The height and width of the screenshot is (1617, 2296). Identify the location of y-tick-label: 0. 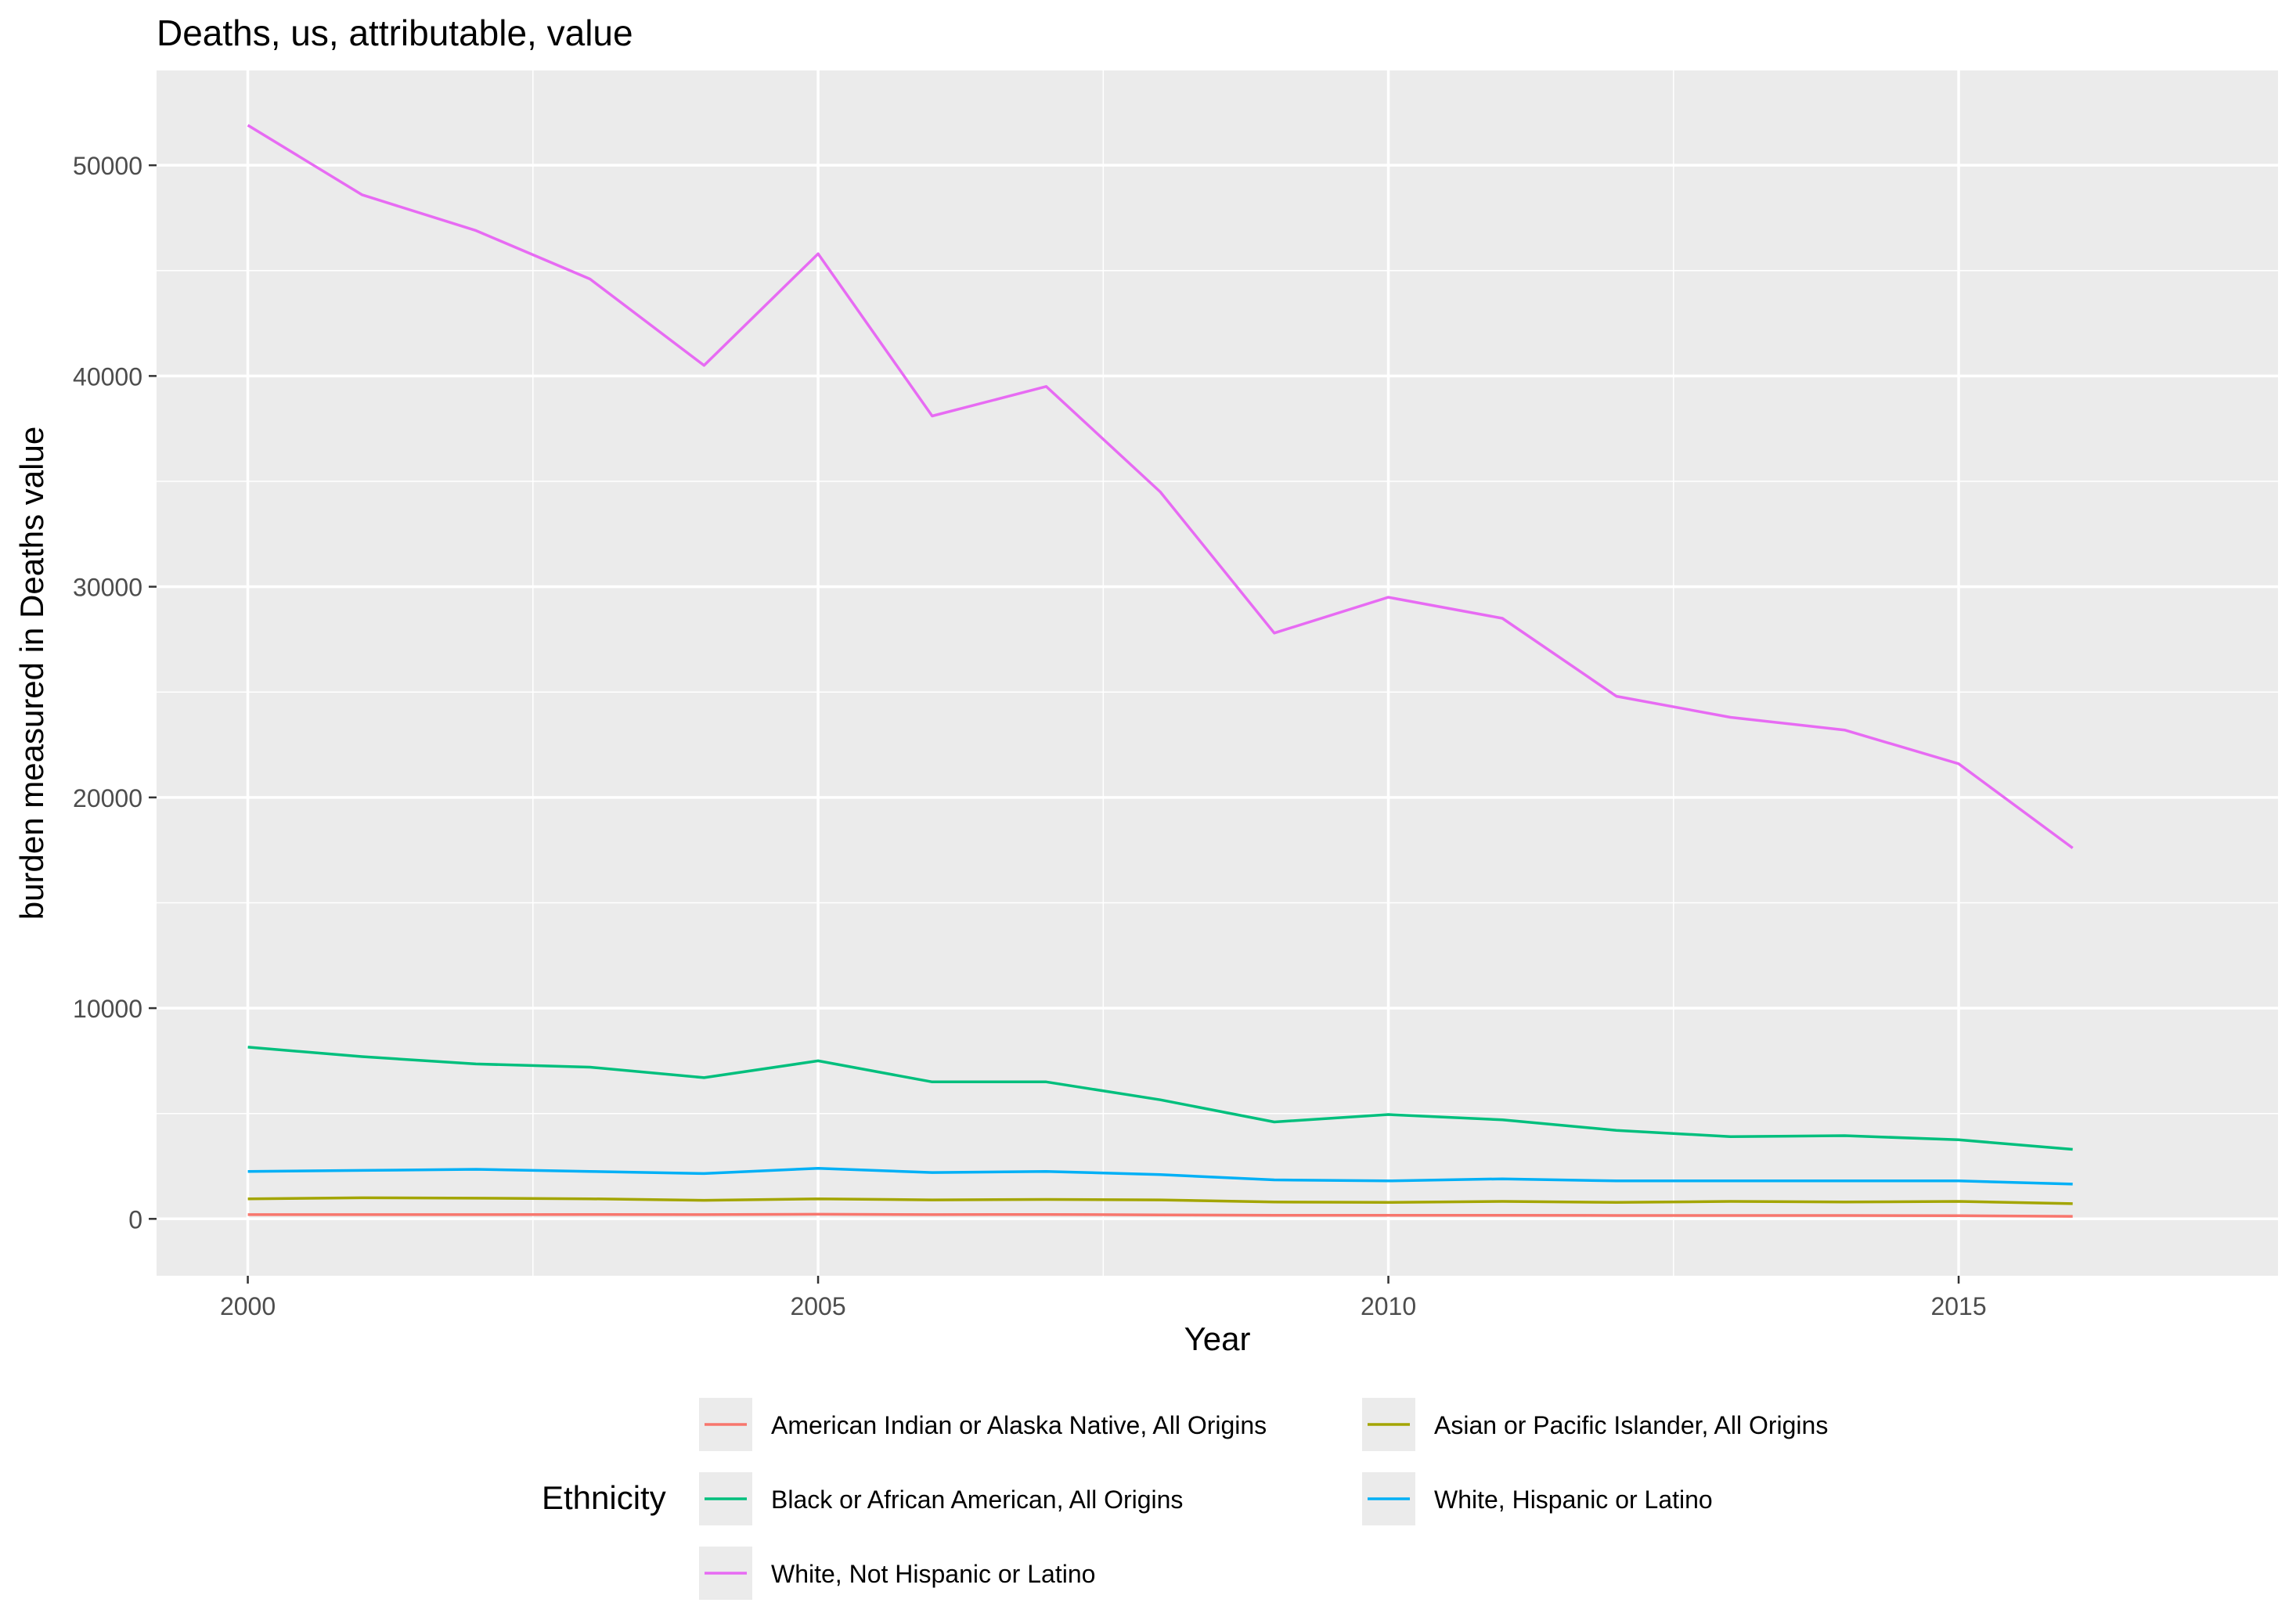
(135, 1219).